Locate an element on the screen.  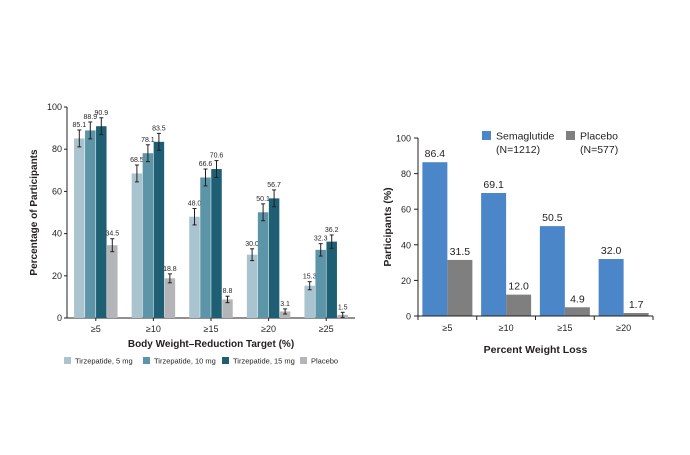
right-y-tick-label: 20 is located at coordinates (406, 281).